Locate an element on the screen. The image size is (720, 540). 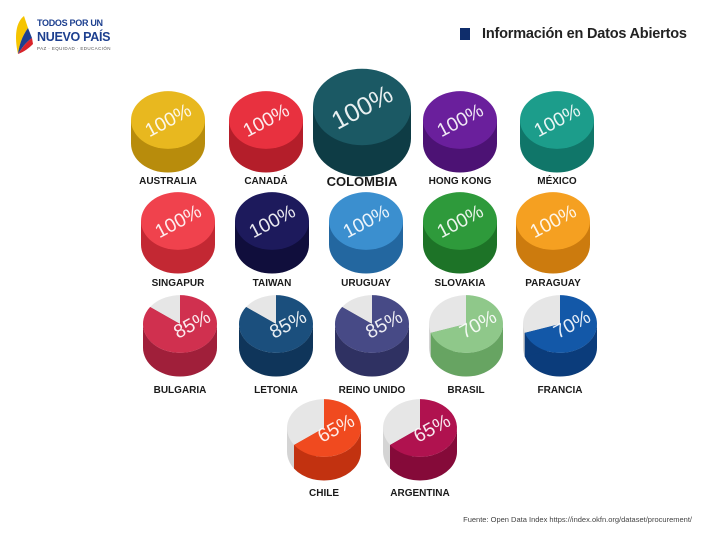
country-label: ARGENTINA is located at coordinates (419, 493).